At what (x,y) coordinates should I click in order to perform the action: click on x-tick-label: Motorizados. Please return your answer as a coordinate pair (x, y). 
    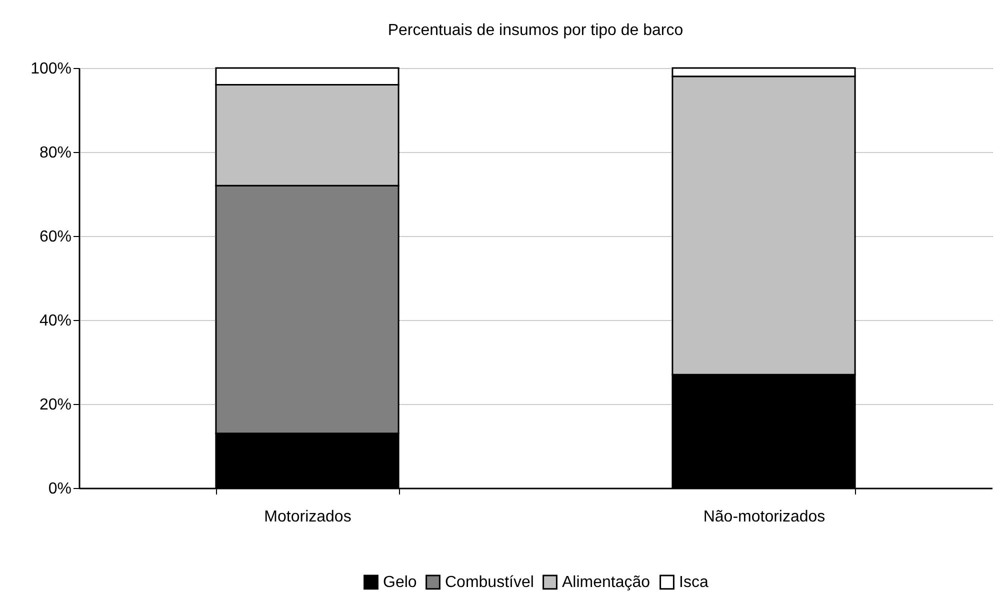
    Looking at the image, I should click on (308, 517).